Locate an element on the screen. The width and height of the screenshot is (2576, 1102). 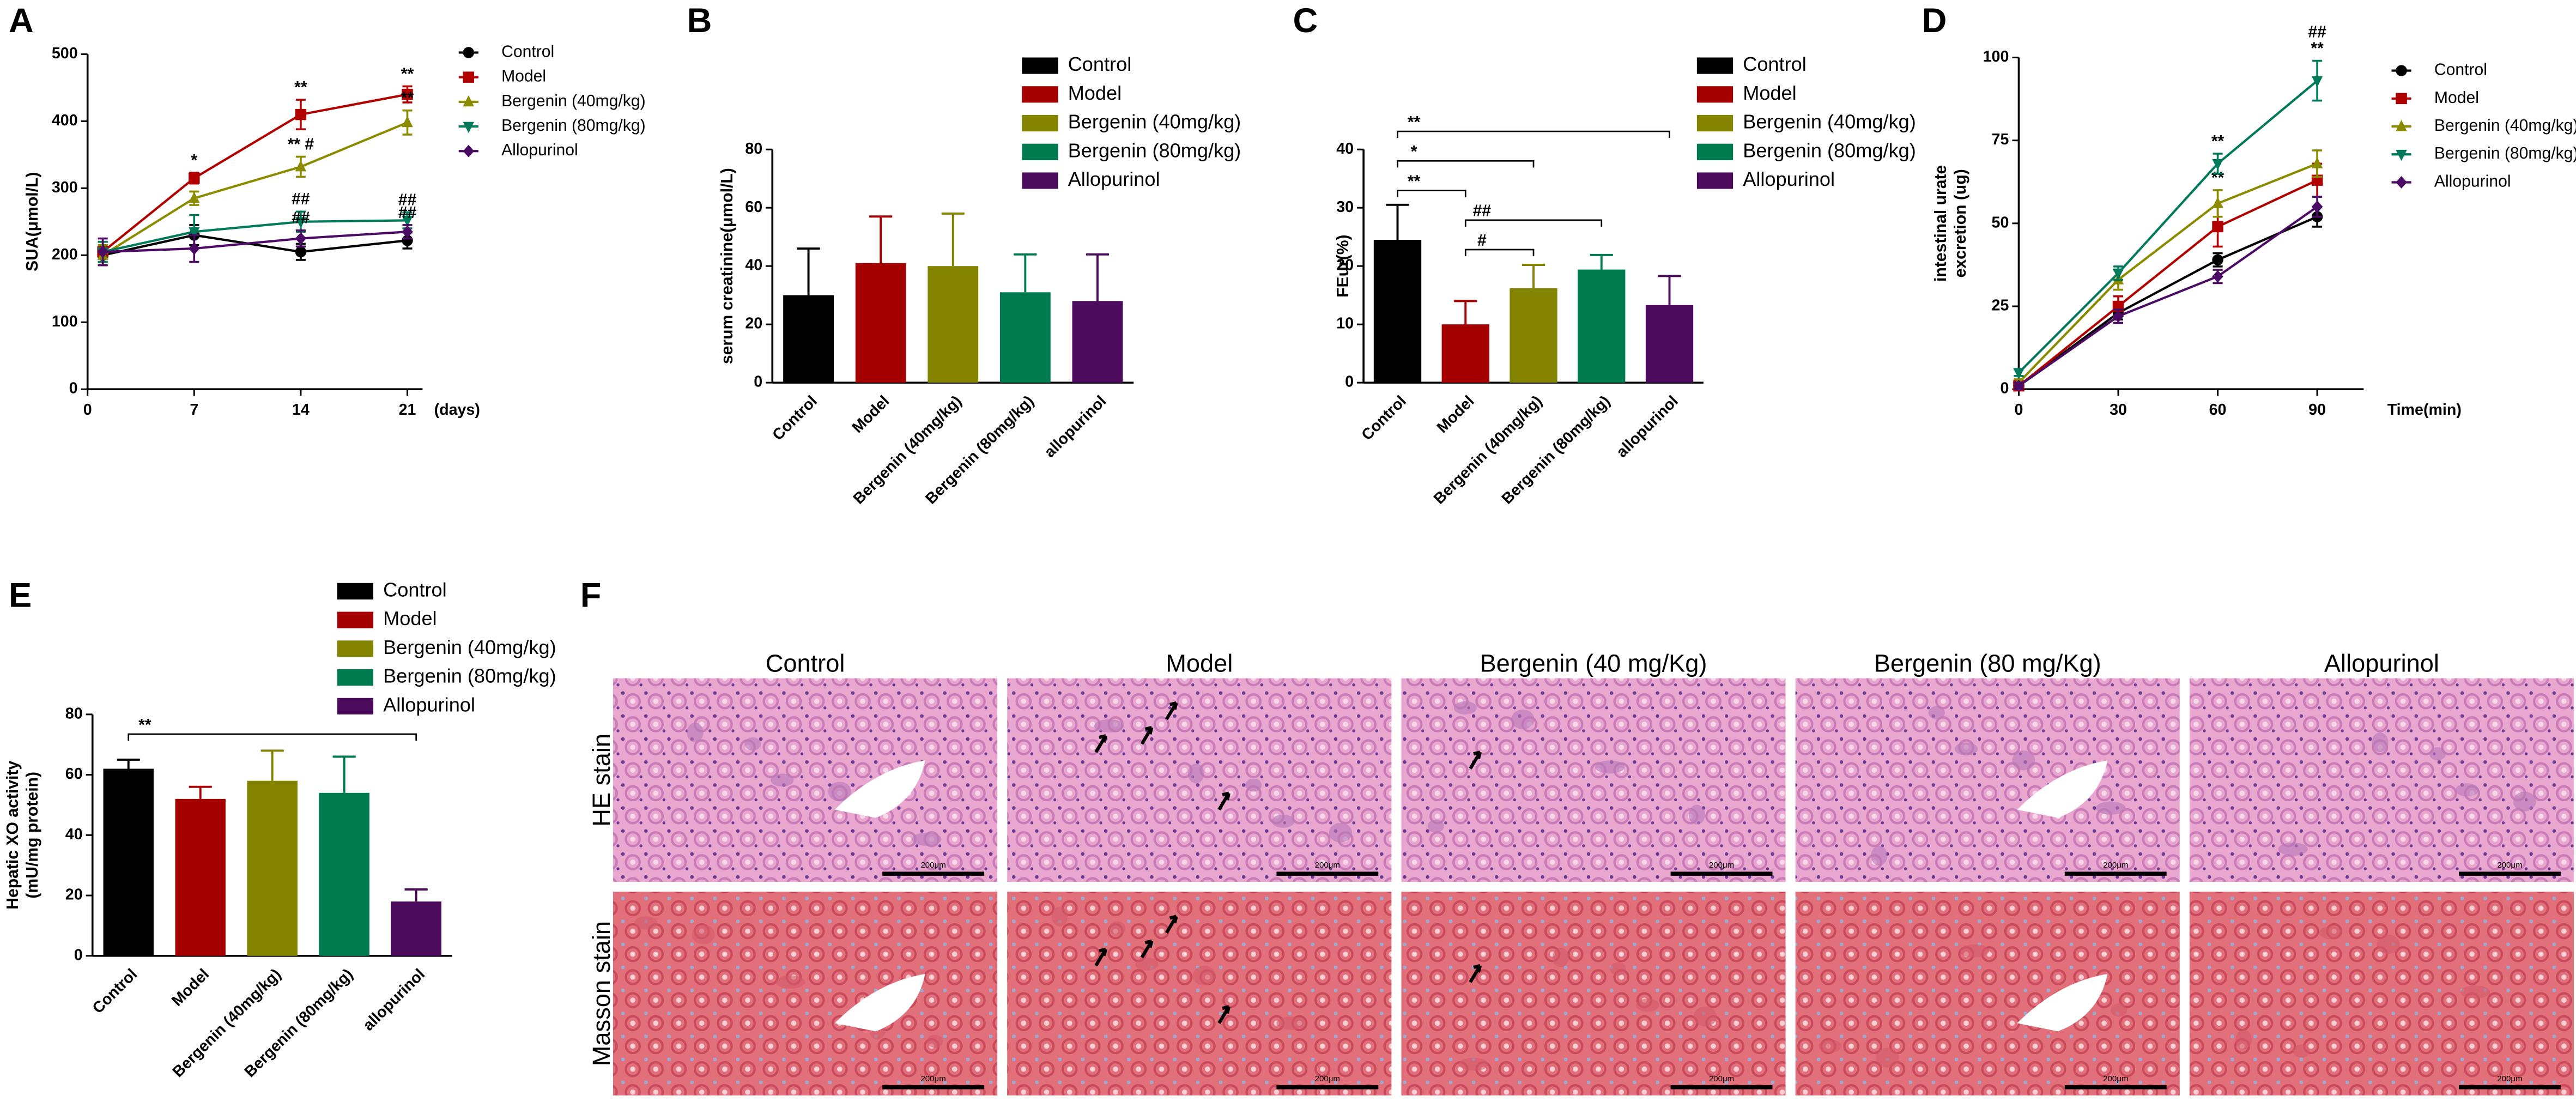
comparison-label: * is located at coordinates (1414, 152).